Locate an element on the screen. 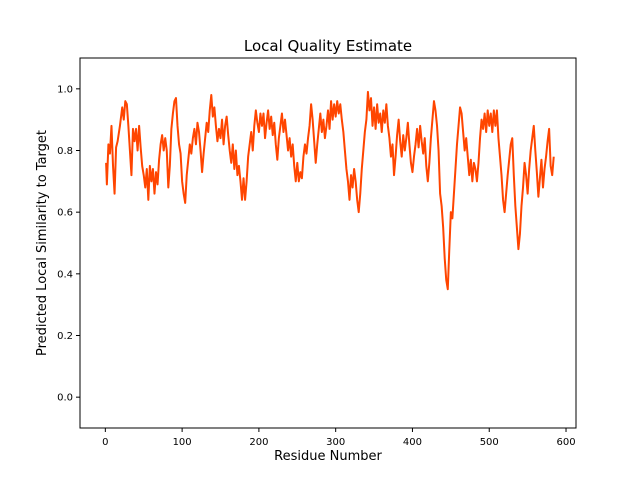  y-tick-label: 0.2 is located at coordinates (65, 336).